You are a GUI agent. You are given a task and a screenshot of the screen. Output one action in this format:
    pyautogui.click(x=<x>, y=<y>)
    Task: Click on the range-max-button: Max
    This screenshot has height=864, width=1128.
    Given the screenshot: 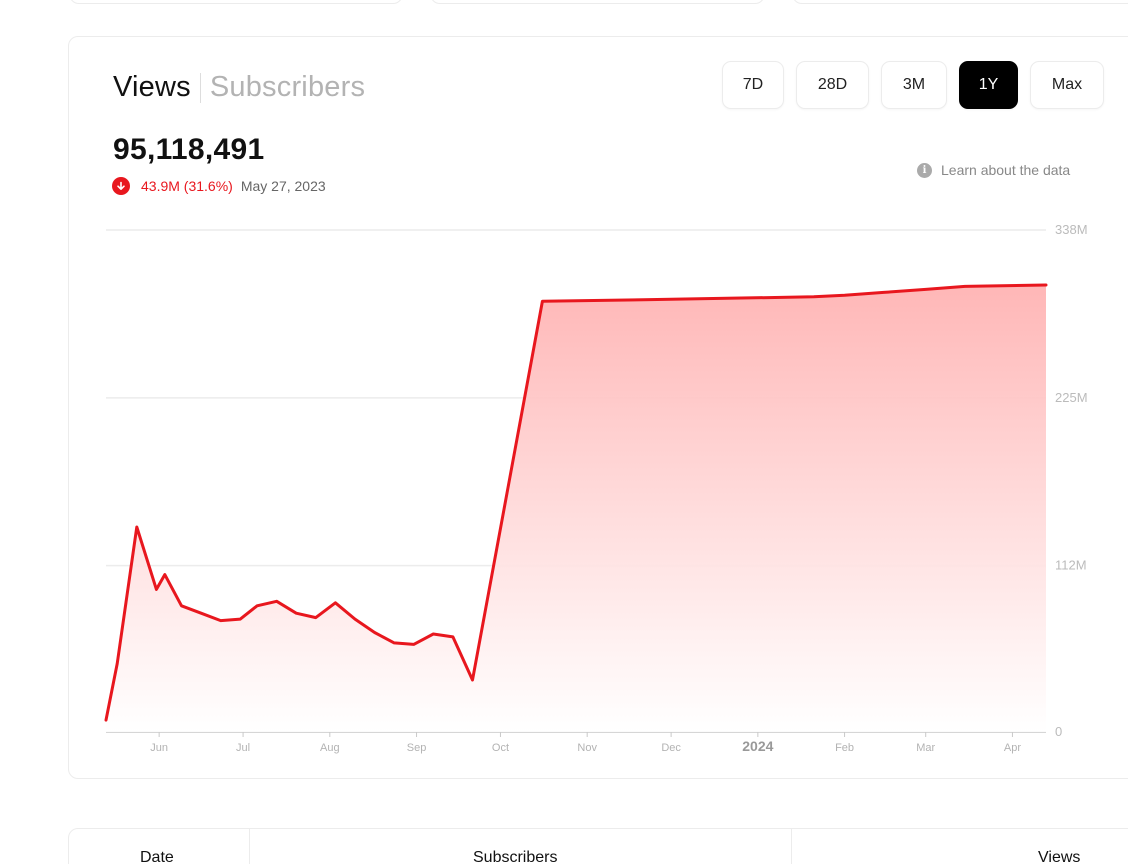 What is the action you would take?
    pyautogui.click(x=1067, y=85)
    